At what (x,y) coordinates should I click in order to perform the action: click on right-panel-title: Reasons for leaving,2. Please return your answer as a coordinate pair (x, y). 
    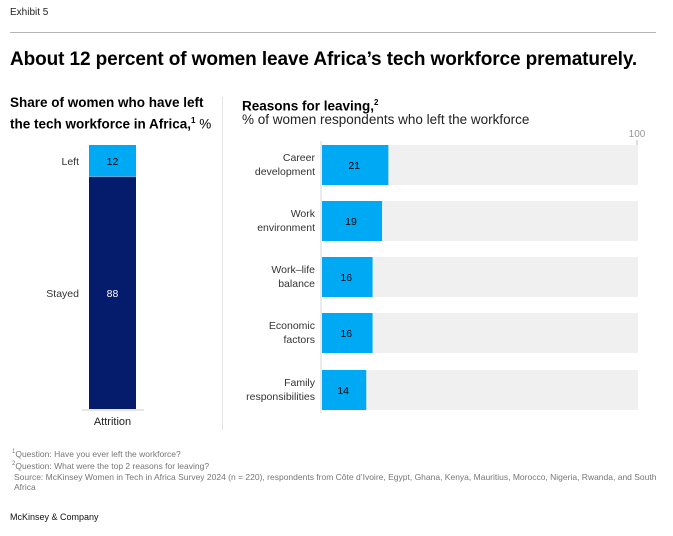
    Looking at the image, I should click on (452, 105).